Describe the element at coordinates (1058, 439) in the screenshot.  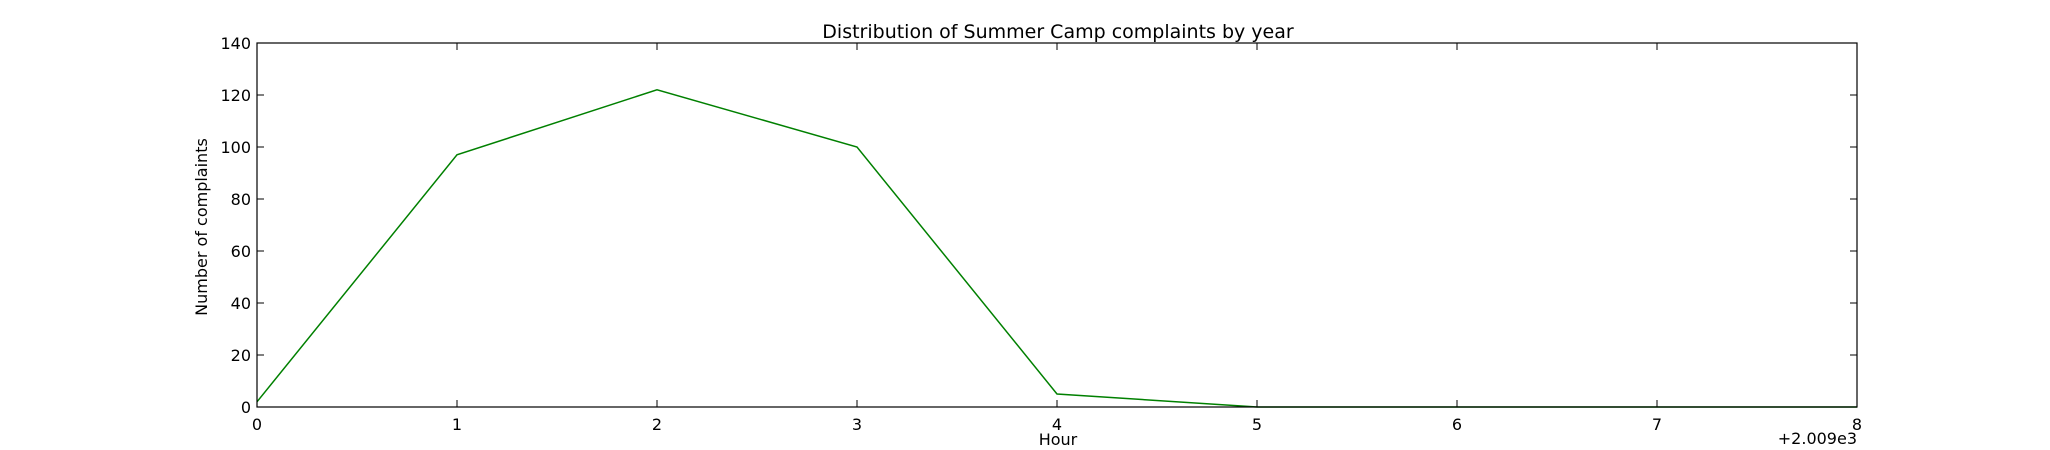
I see `x-axis-label: Hour` at that location.